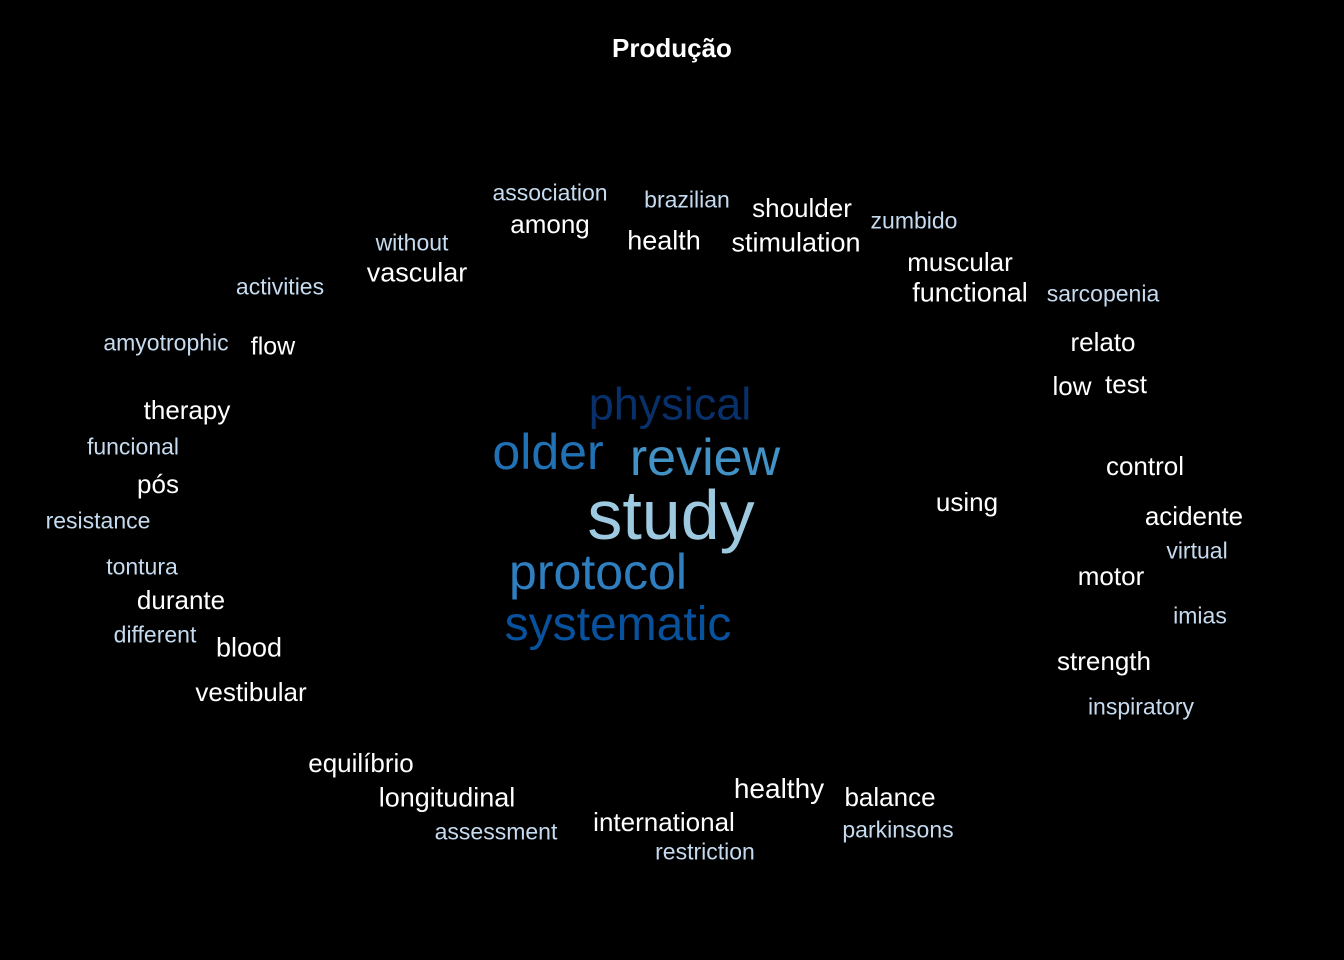  I want to click on word-healthy: healthy, so click(779, 788).